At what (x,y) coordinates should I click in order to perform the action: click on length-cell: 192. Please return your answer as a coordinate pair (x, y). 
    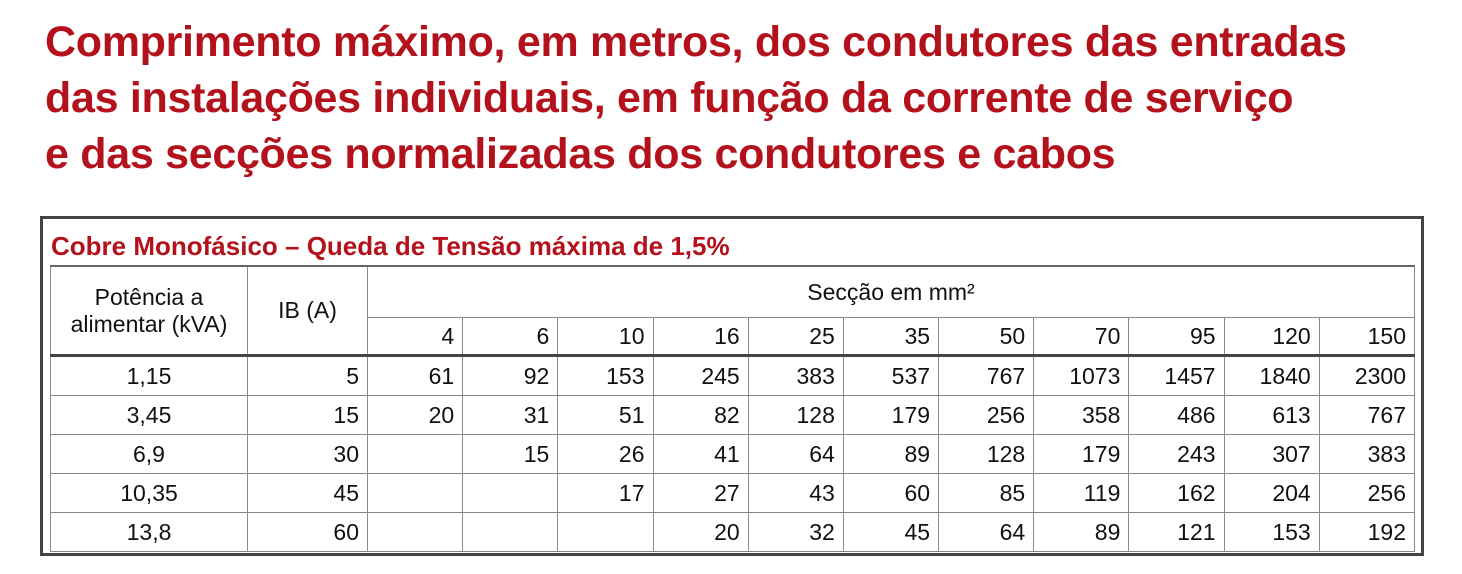
    Looking at the image, I should click on (1367, 532).